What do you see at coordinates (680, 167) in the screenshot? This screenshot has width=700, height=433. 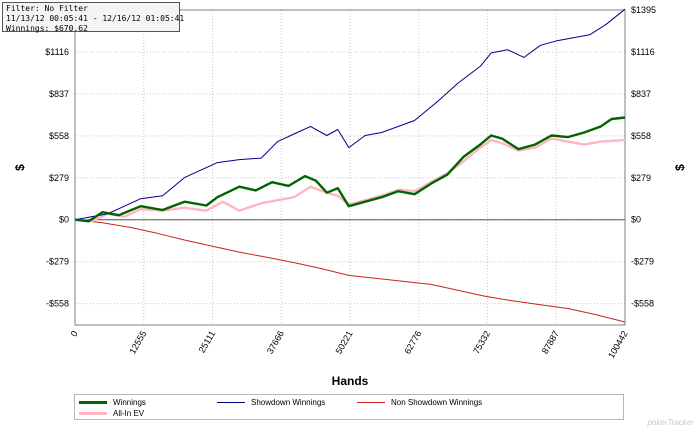 I see `y-axis-title-right: $` at bounding box center [680, 167].